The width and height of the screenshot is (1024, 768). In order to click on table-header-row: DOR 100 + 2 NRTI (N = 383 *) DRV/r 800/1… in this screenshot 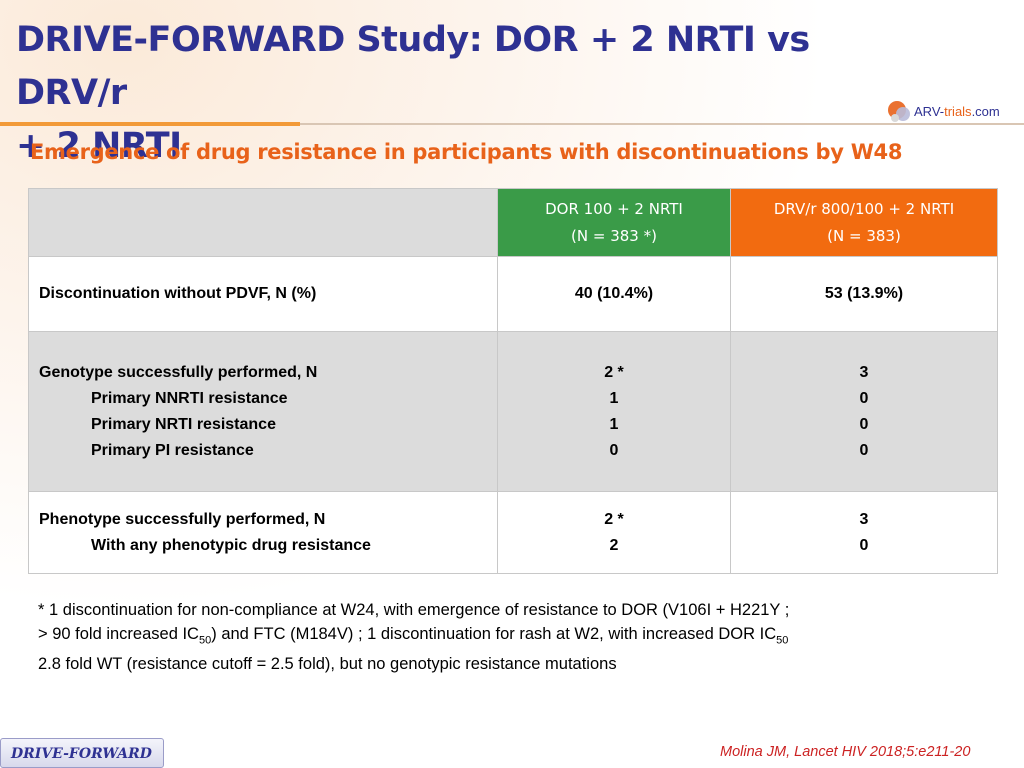, I will do `click(513, 222)`.